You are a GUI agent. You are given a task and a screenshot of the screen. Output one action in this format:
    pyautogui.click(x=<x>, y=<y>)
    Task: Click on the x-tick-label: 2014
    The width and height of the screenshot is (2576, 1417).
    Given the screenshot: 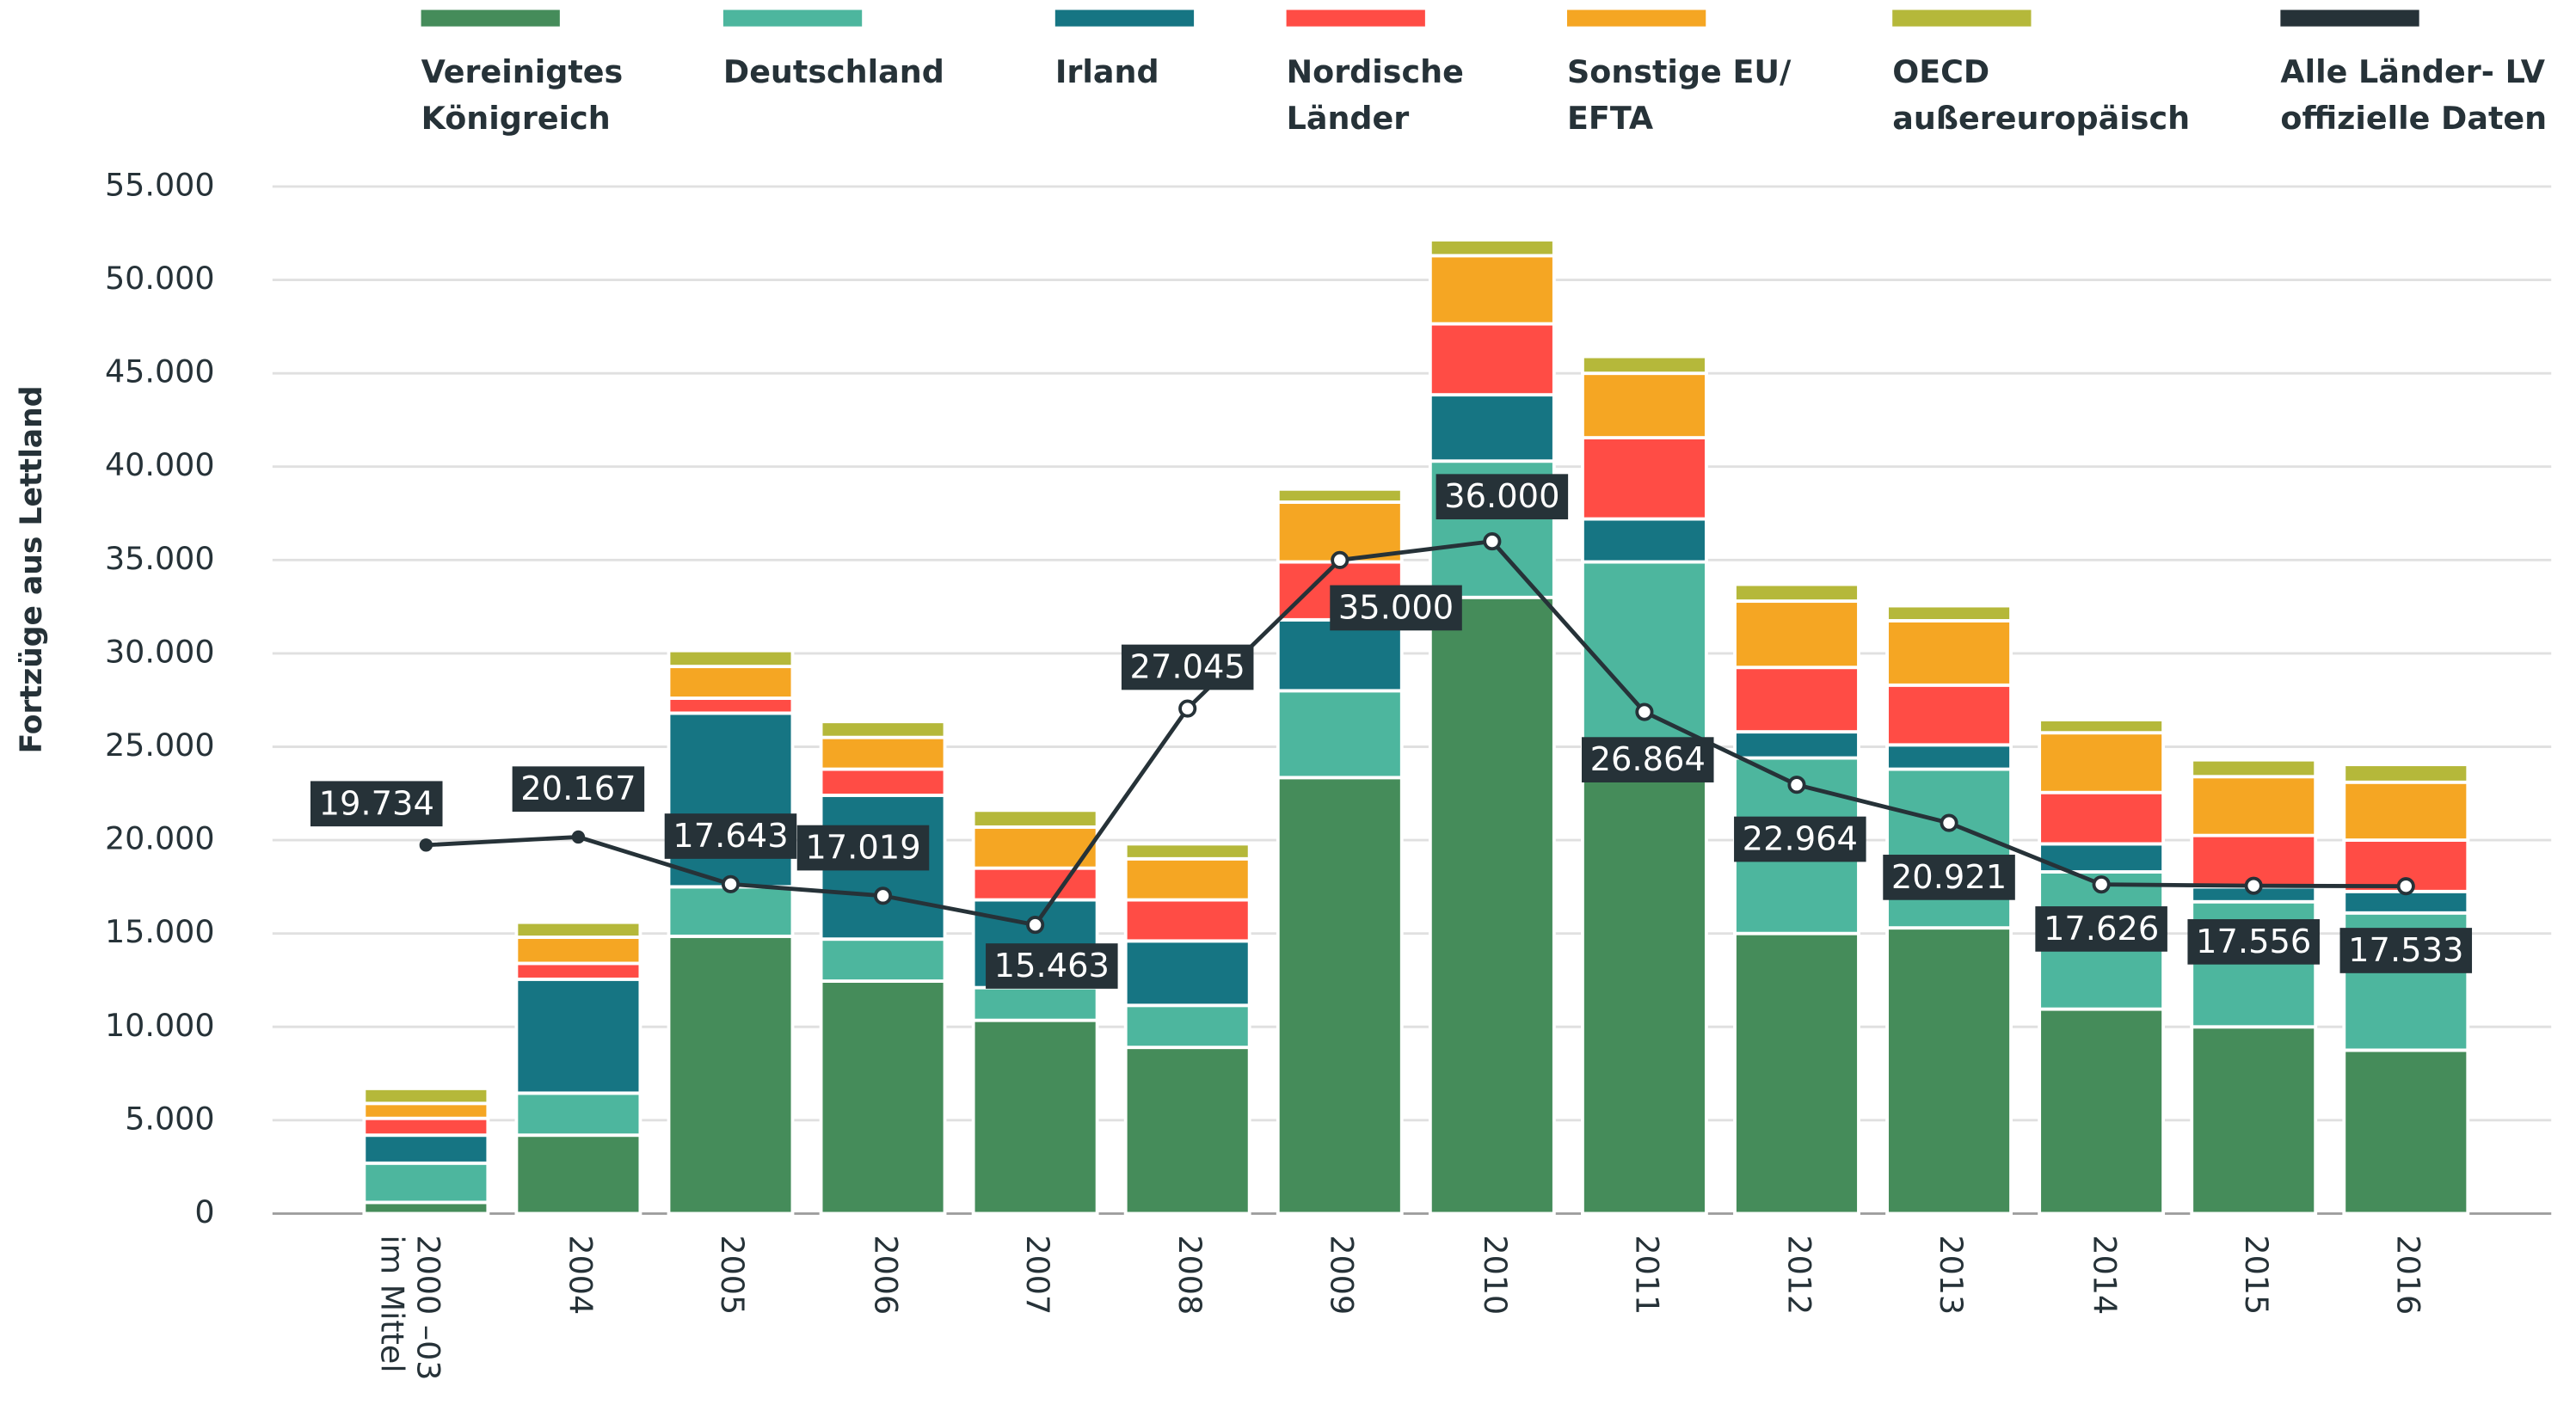 What is the action you would take?
    pyautogui.click(x=2103, y=1275)
    